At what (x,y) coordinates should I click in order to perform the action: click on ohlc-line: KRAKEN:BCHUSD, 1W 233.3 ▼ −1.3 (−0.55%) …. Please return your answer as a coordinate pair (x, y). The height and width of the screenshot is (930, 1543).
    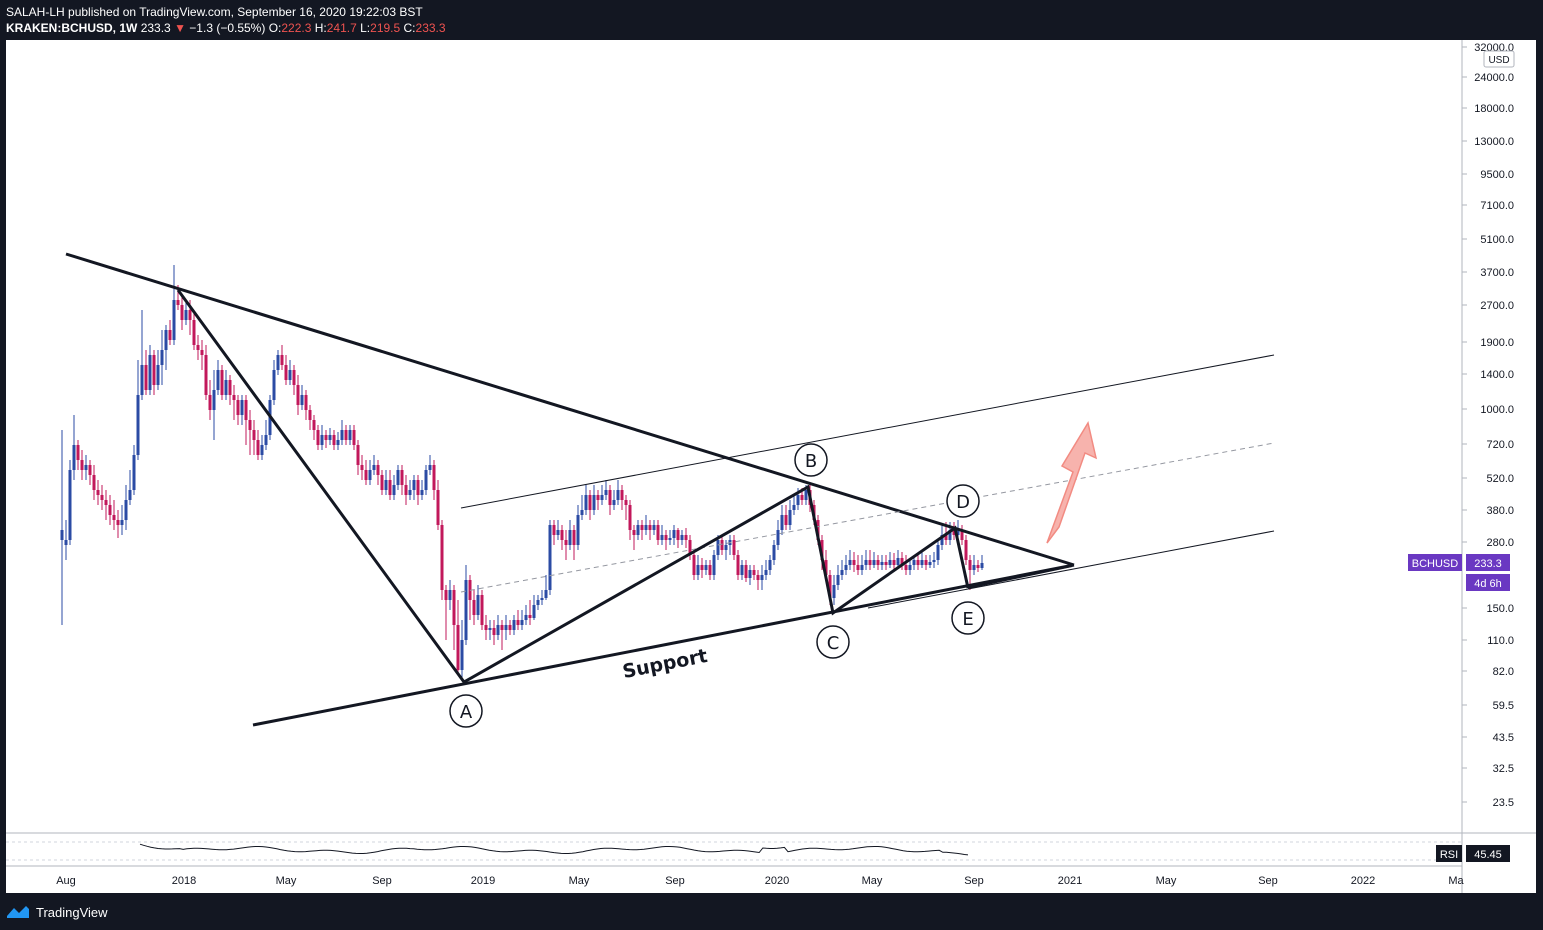
    Looking at the image, I should click on (226, 28).